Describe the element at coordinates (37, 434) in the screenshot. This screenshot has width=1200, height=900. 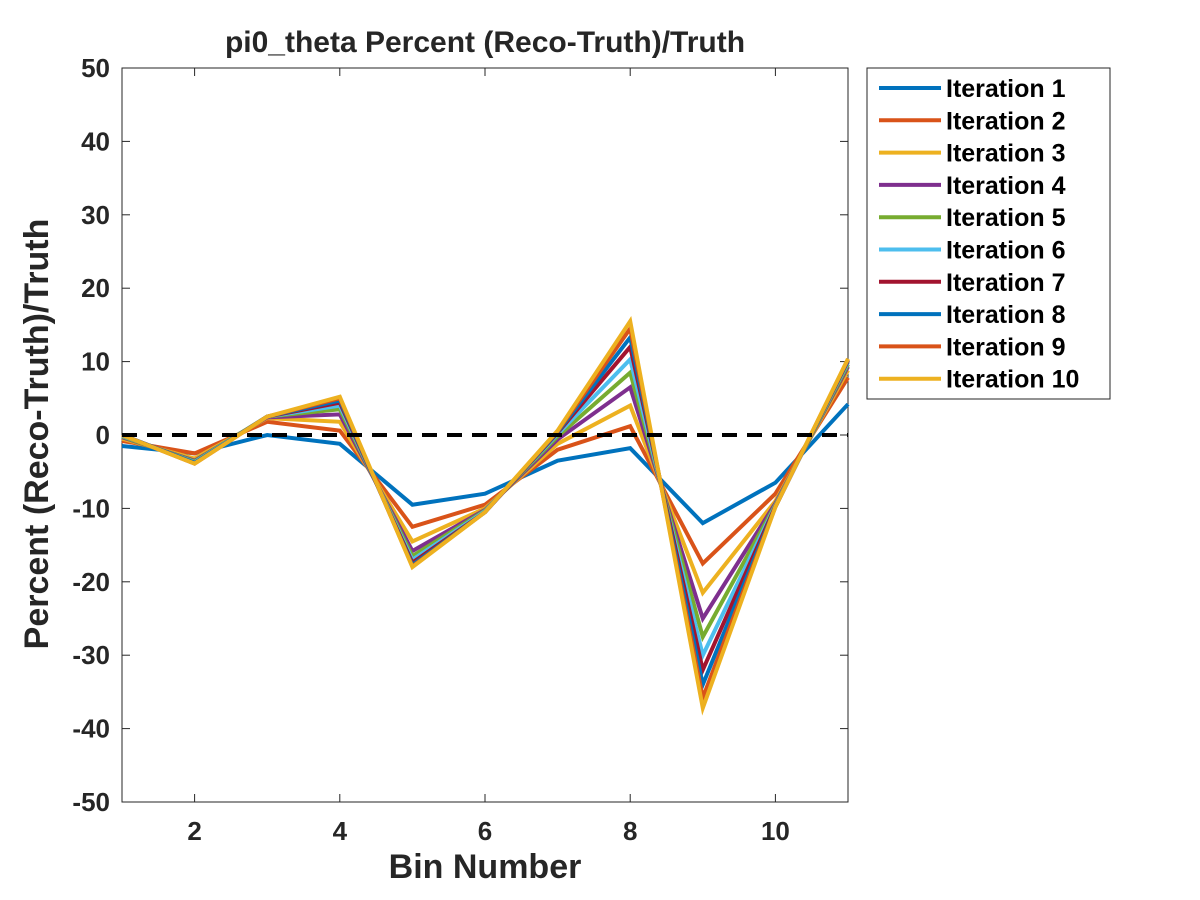
I see `y-axis-label: Percent (Reco-Truth)/Truth` at that location.